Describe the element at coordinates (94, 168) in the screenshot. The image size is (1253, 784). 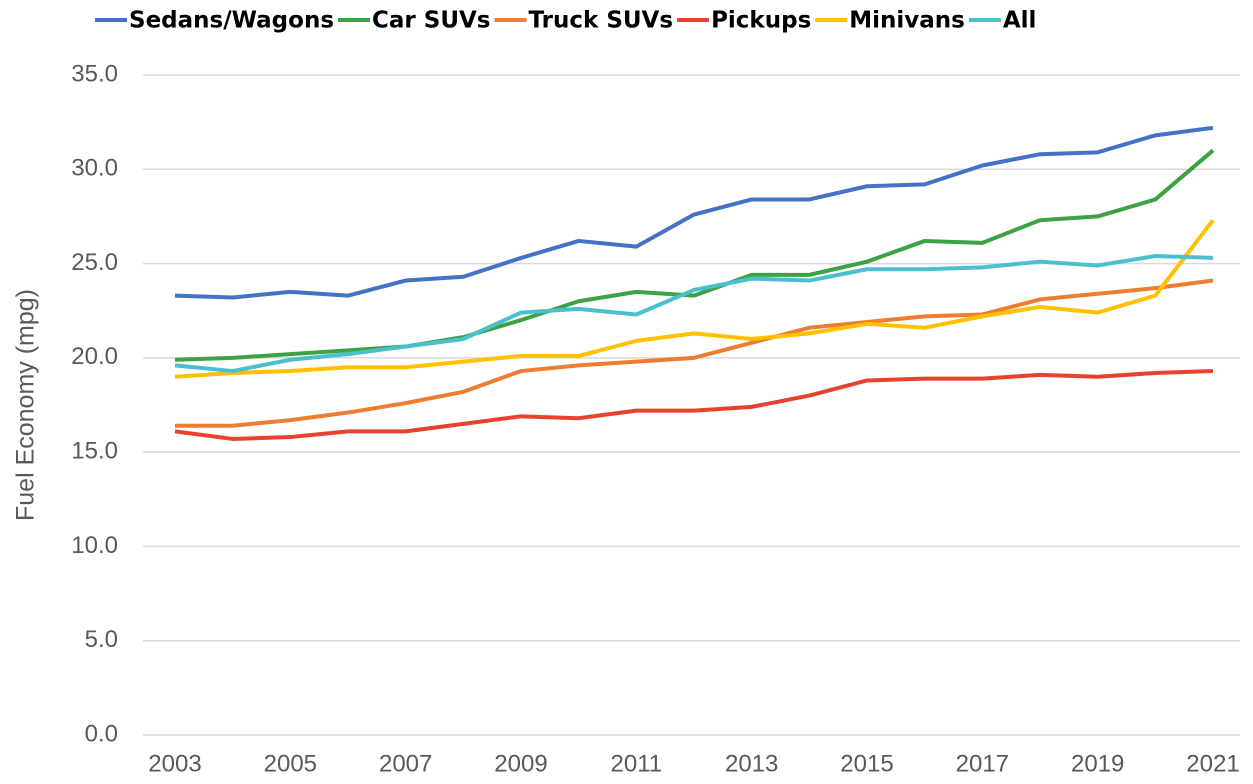
I see `y-tick-label: 30.0` at that location.